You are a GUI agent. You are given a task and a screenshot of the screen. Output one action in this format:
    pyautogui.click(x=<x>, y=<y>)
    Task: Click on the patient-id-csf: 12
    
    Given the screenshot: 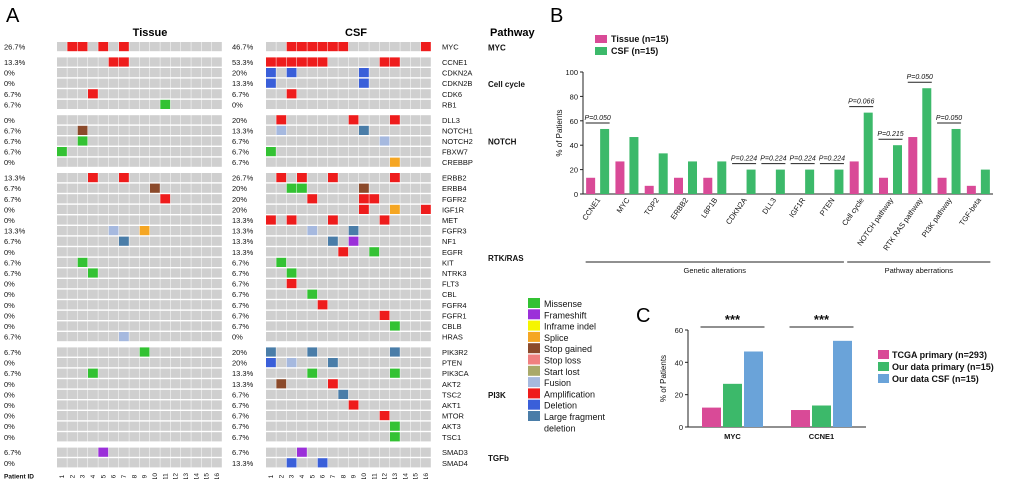 What is the action you would take?
    pyautogui.click(x=385, y=476)
    